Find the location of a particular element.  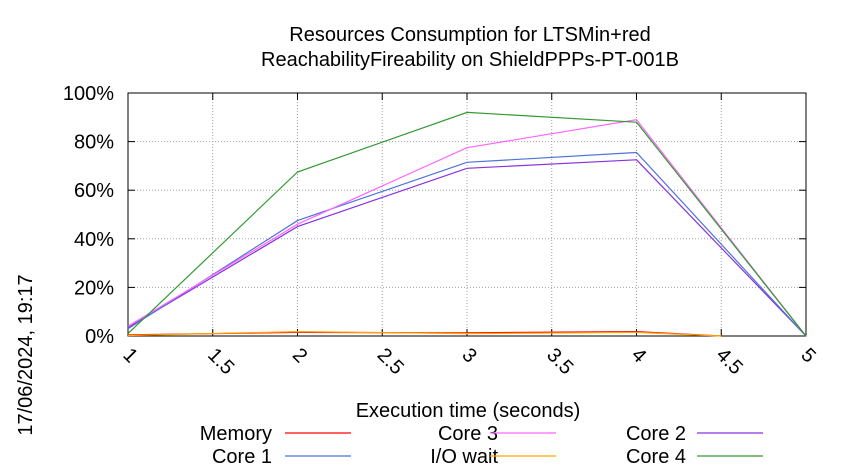

series-line-i-o-wait is located at coordinates (424, 333).